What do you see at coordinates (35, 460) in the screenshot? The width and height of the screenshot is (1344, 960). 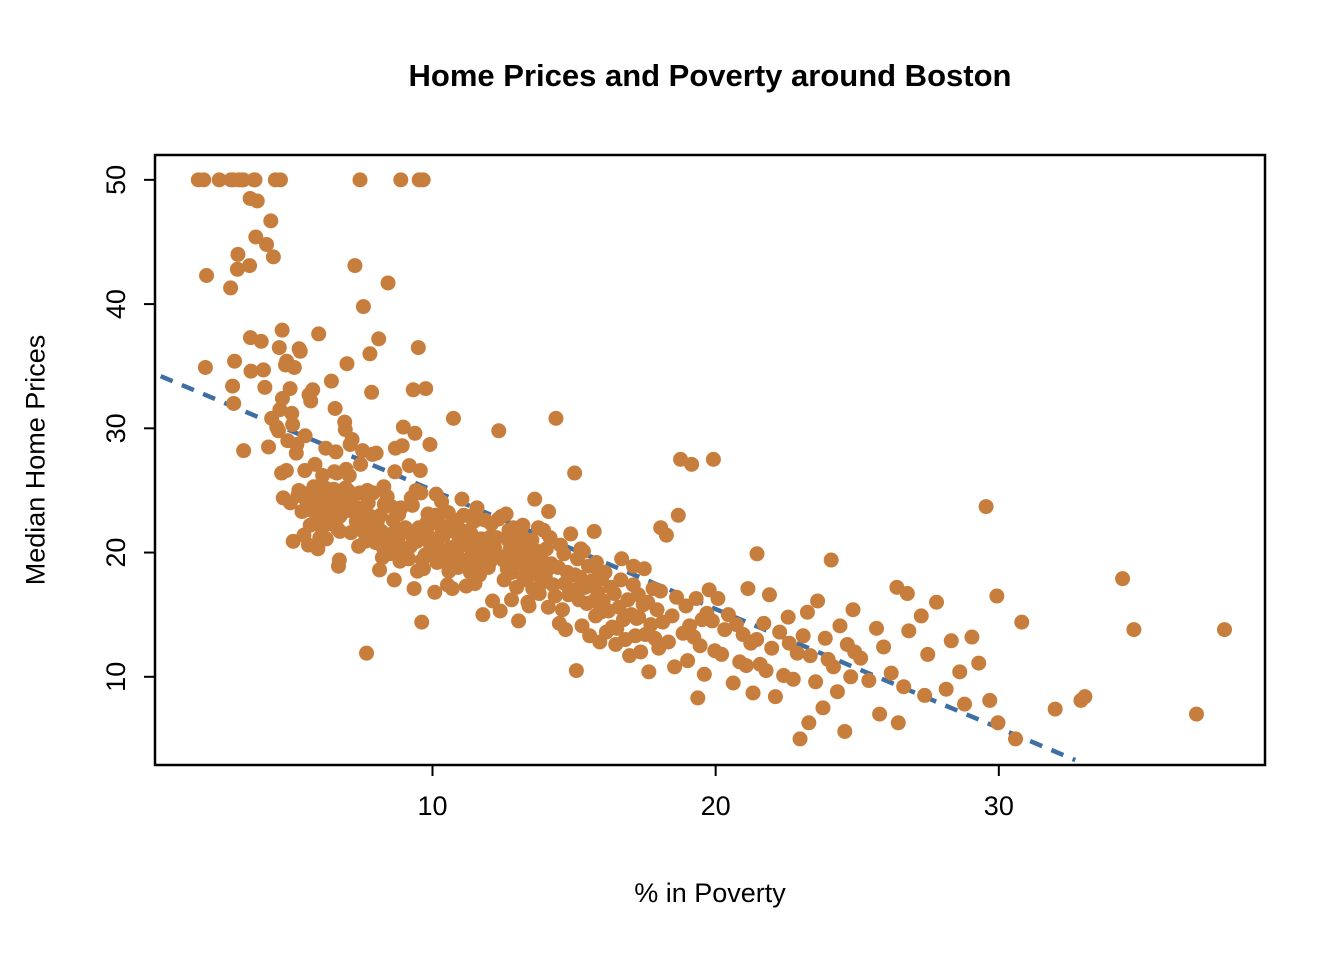 I see `y-axis-label: Median Home Prices` at bounding box center [35, 460].